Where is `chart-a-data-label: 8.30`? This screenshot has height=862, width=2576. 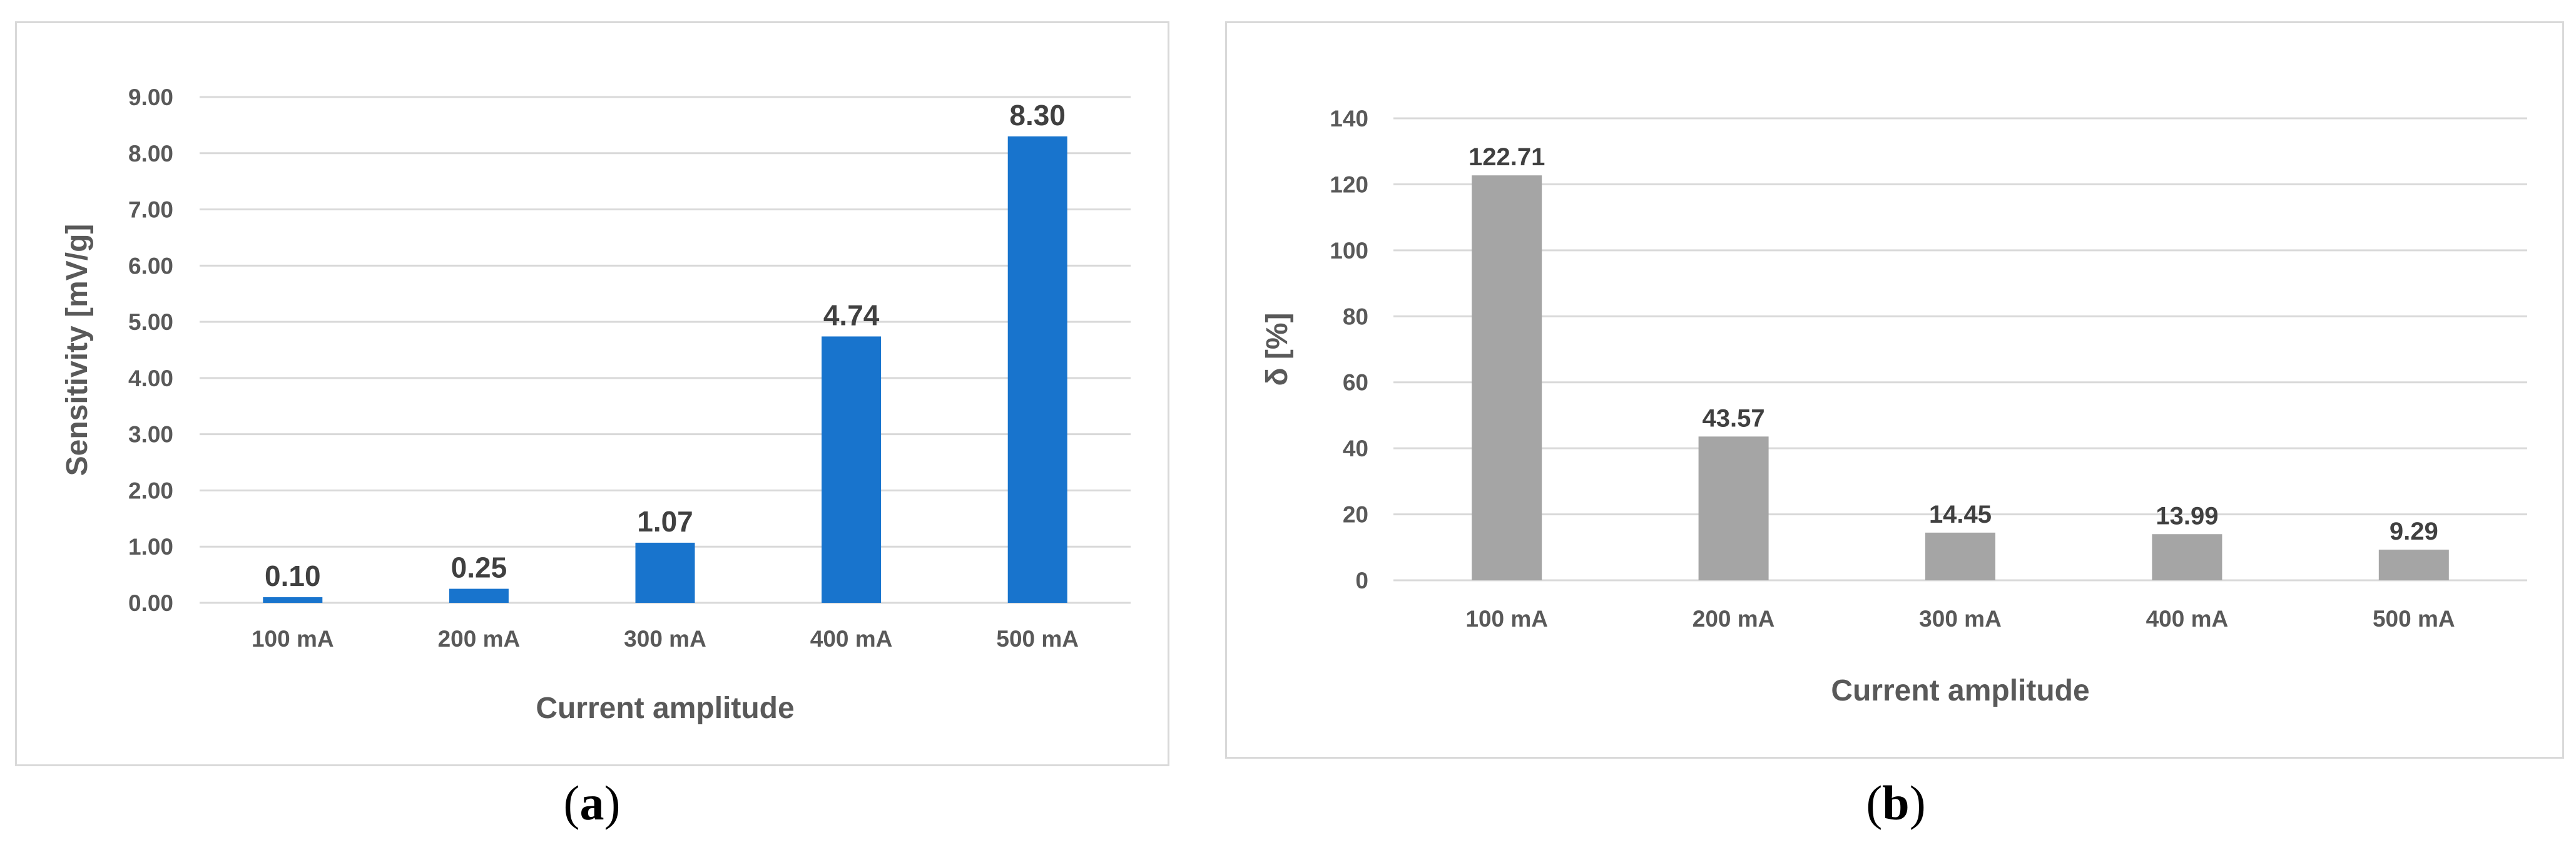
chart-a-data-label: 8.30 is located at coordinates (1037, 115).